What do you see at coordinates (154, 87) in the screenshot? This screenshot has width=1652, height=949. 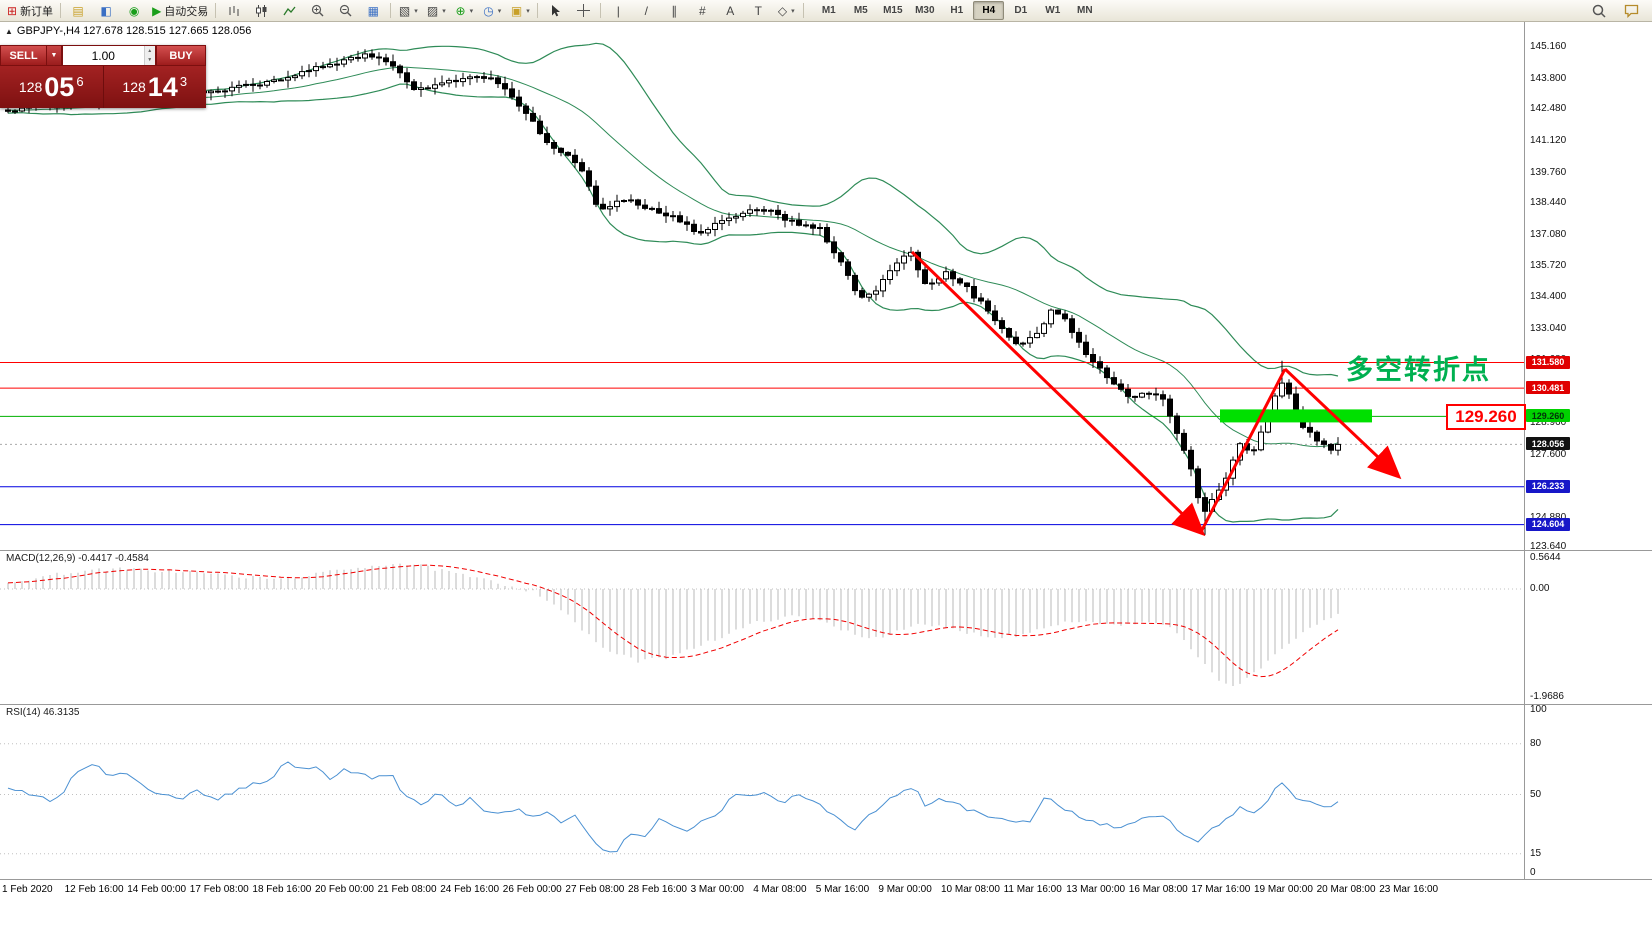 I see `buy-price-display: 128 14 3` at bounding box center [154, 87].